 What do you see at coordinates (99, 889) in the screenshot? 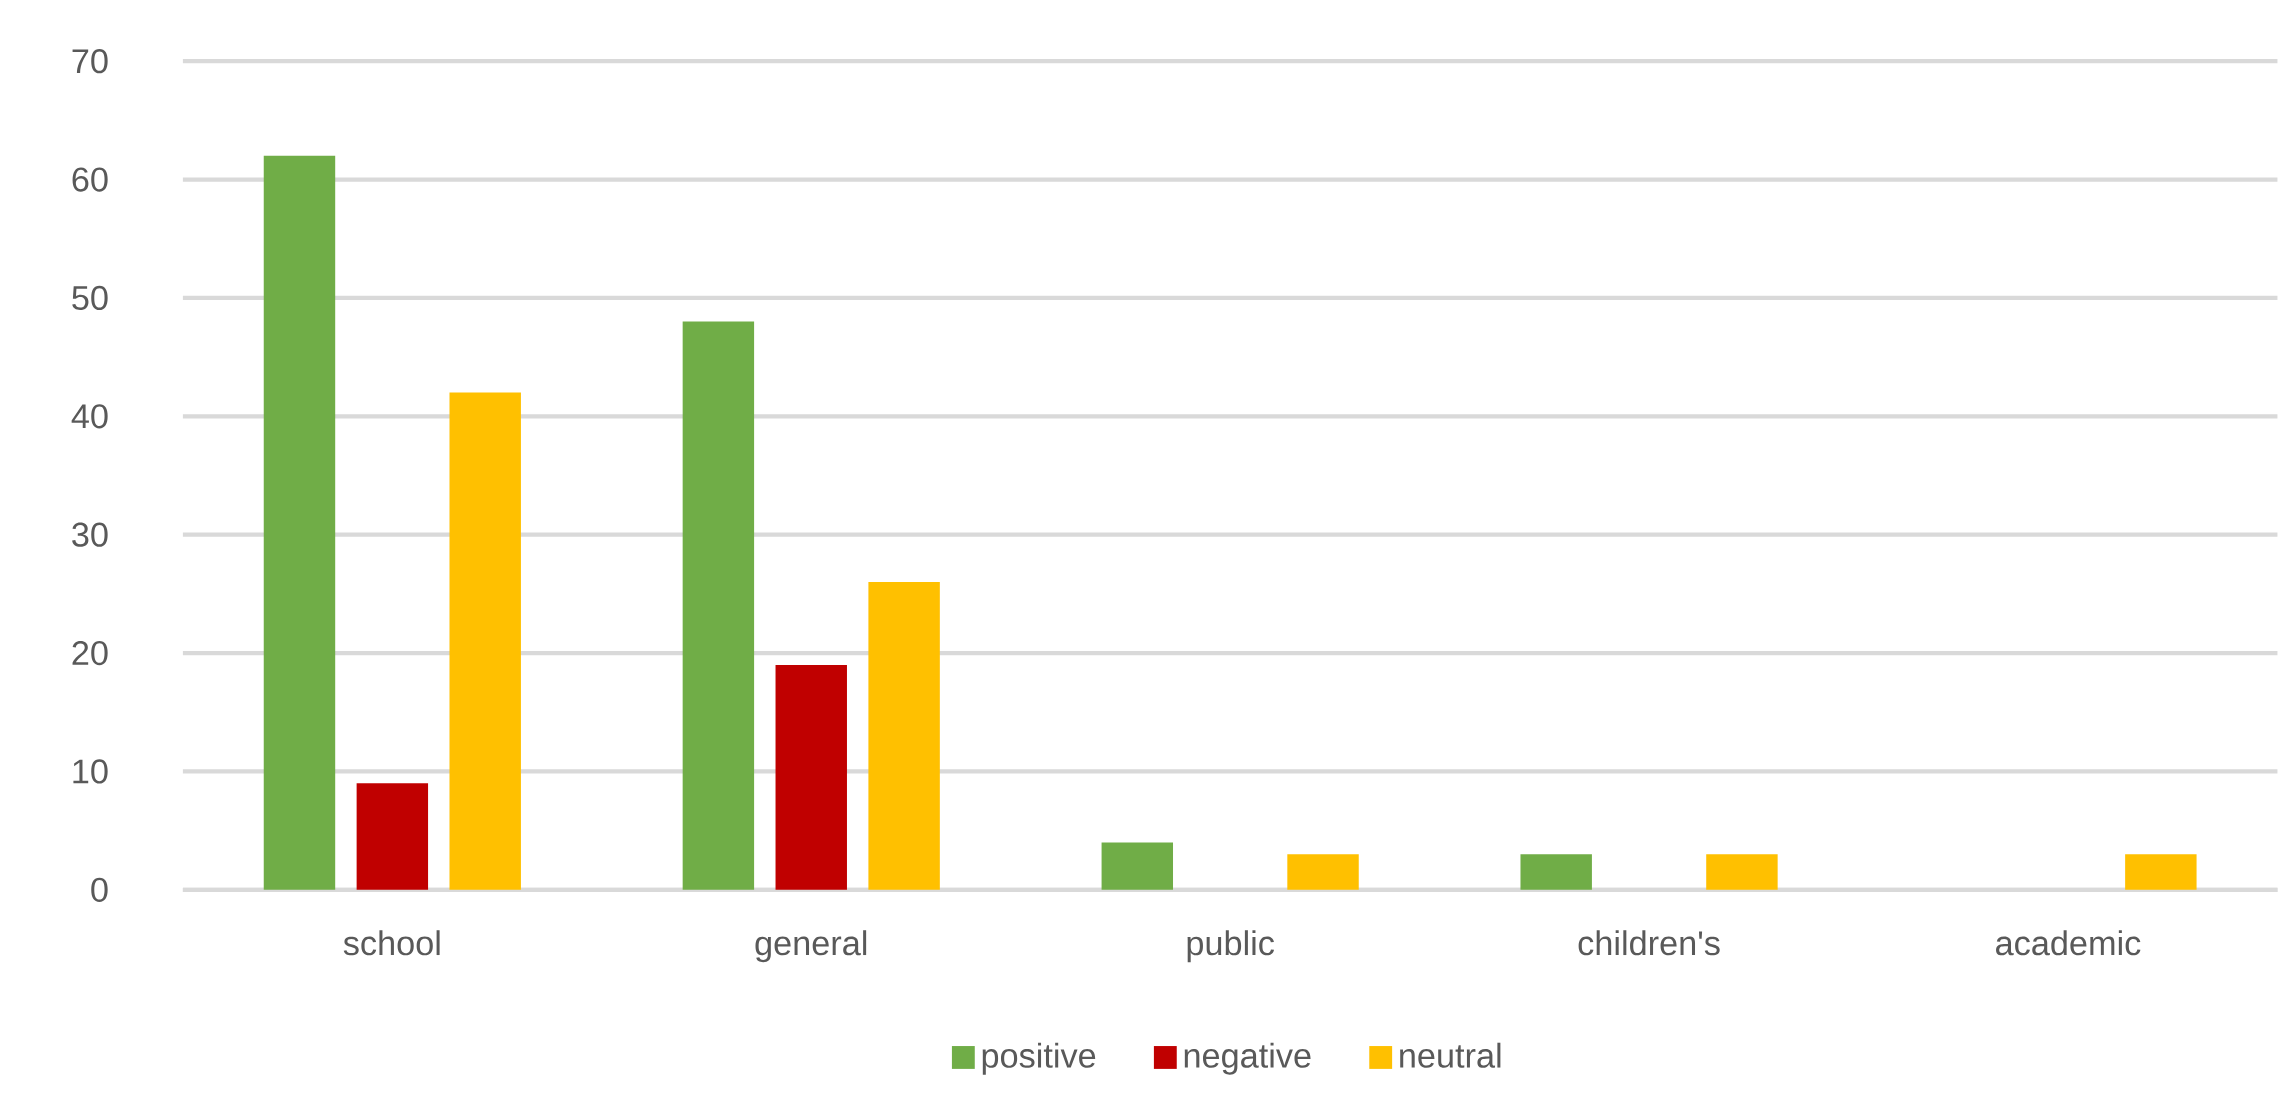
I see `y-tick-label: 0` at bounding box center [99, 889].